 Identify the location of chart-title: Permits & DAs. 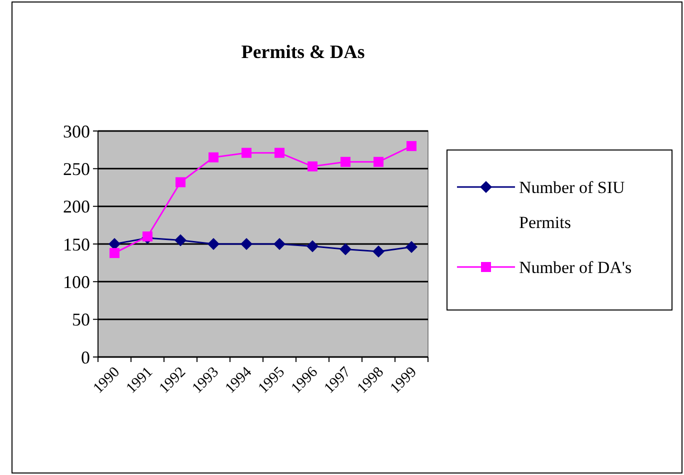
(303, 52).